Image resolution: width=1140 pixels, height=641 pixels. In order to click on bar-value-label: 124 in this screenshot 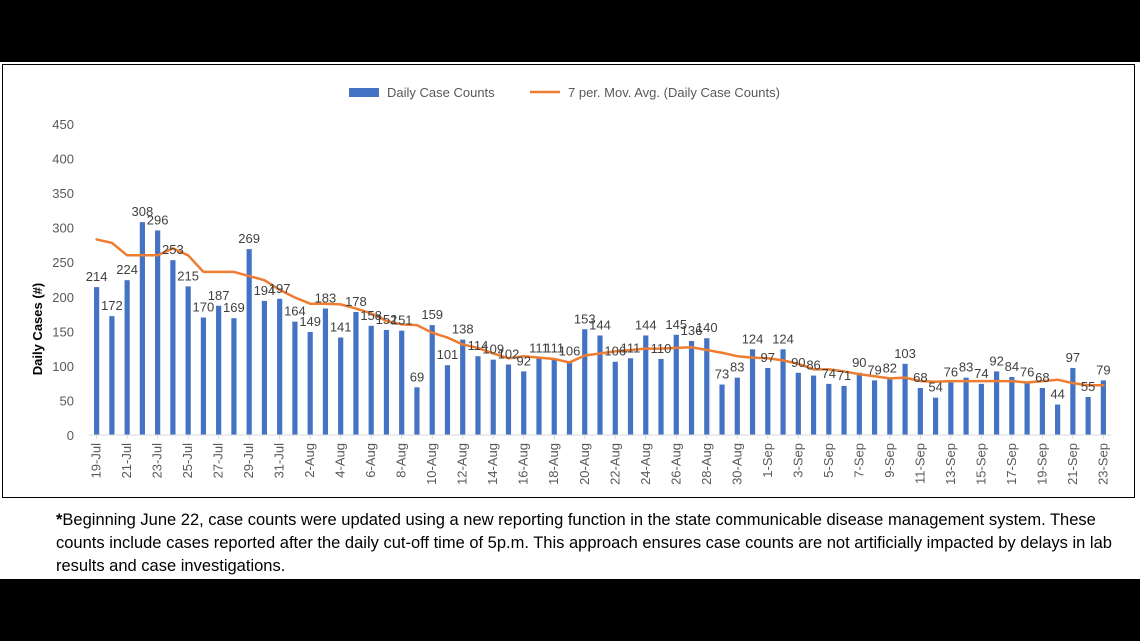, I will do `click(783, 338)`.